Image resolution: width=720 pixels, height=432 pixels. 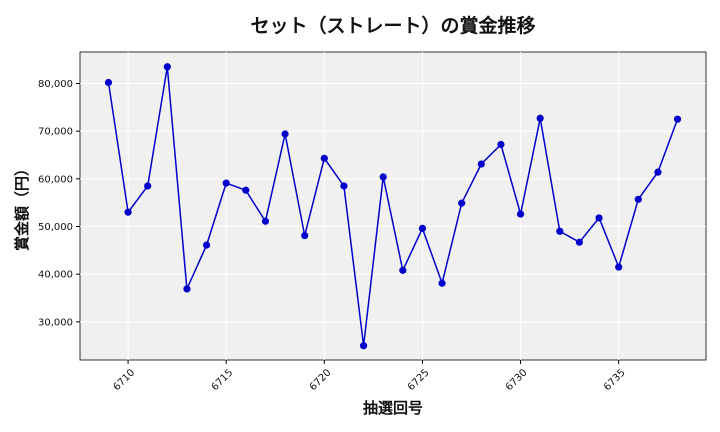 I want to click on x-axis: 6710 6715 6720 6725 6730 6735, so click(x=369, y=376).